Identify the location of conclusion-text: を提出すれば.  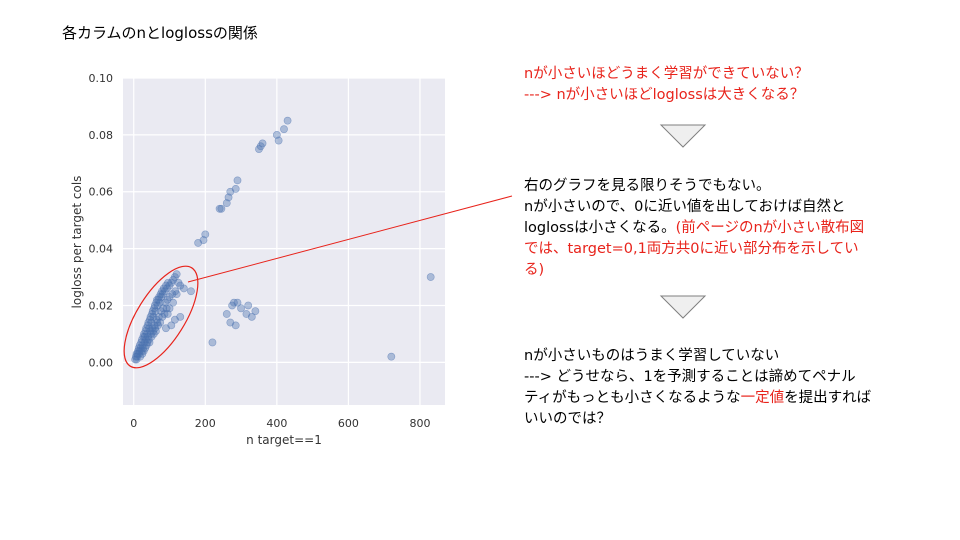
(828, 398).